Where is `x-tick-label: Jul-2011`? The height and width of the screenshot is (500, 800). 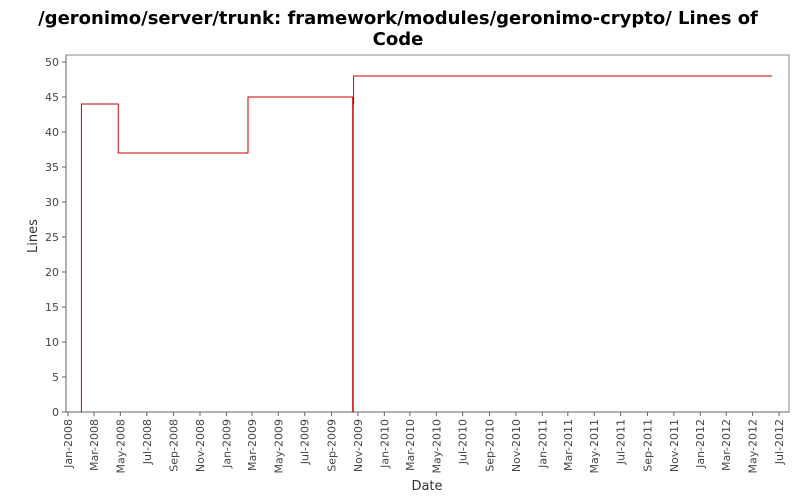
x-tick-label: Jul-2011 is located at coordinates (621, 442).